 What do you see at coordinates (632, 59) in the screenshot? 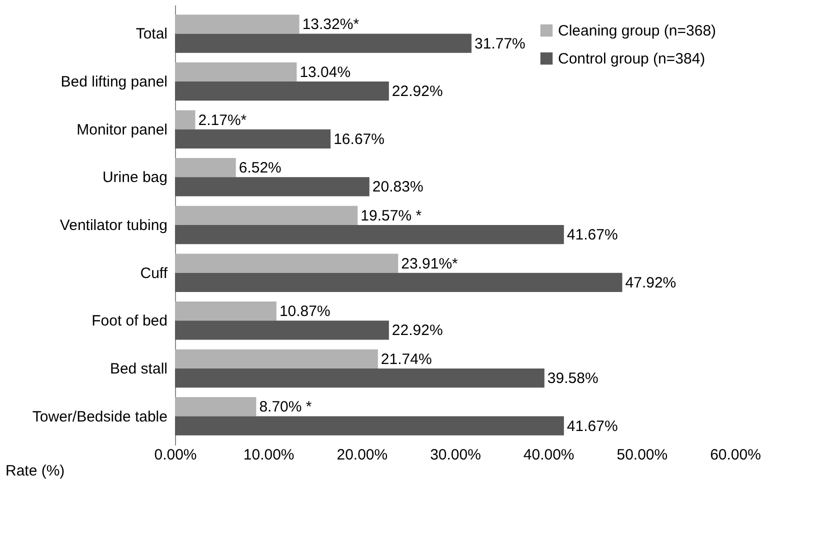
I see `legend-label: Control group (n=384)` at bounding box center [632, 59].